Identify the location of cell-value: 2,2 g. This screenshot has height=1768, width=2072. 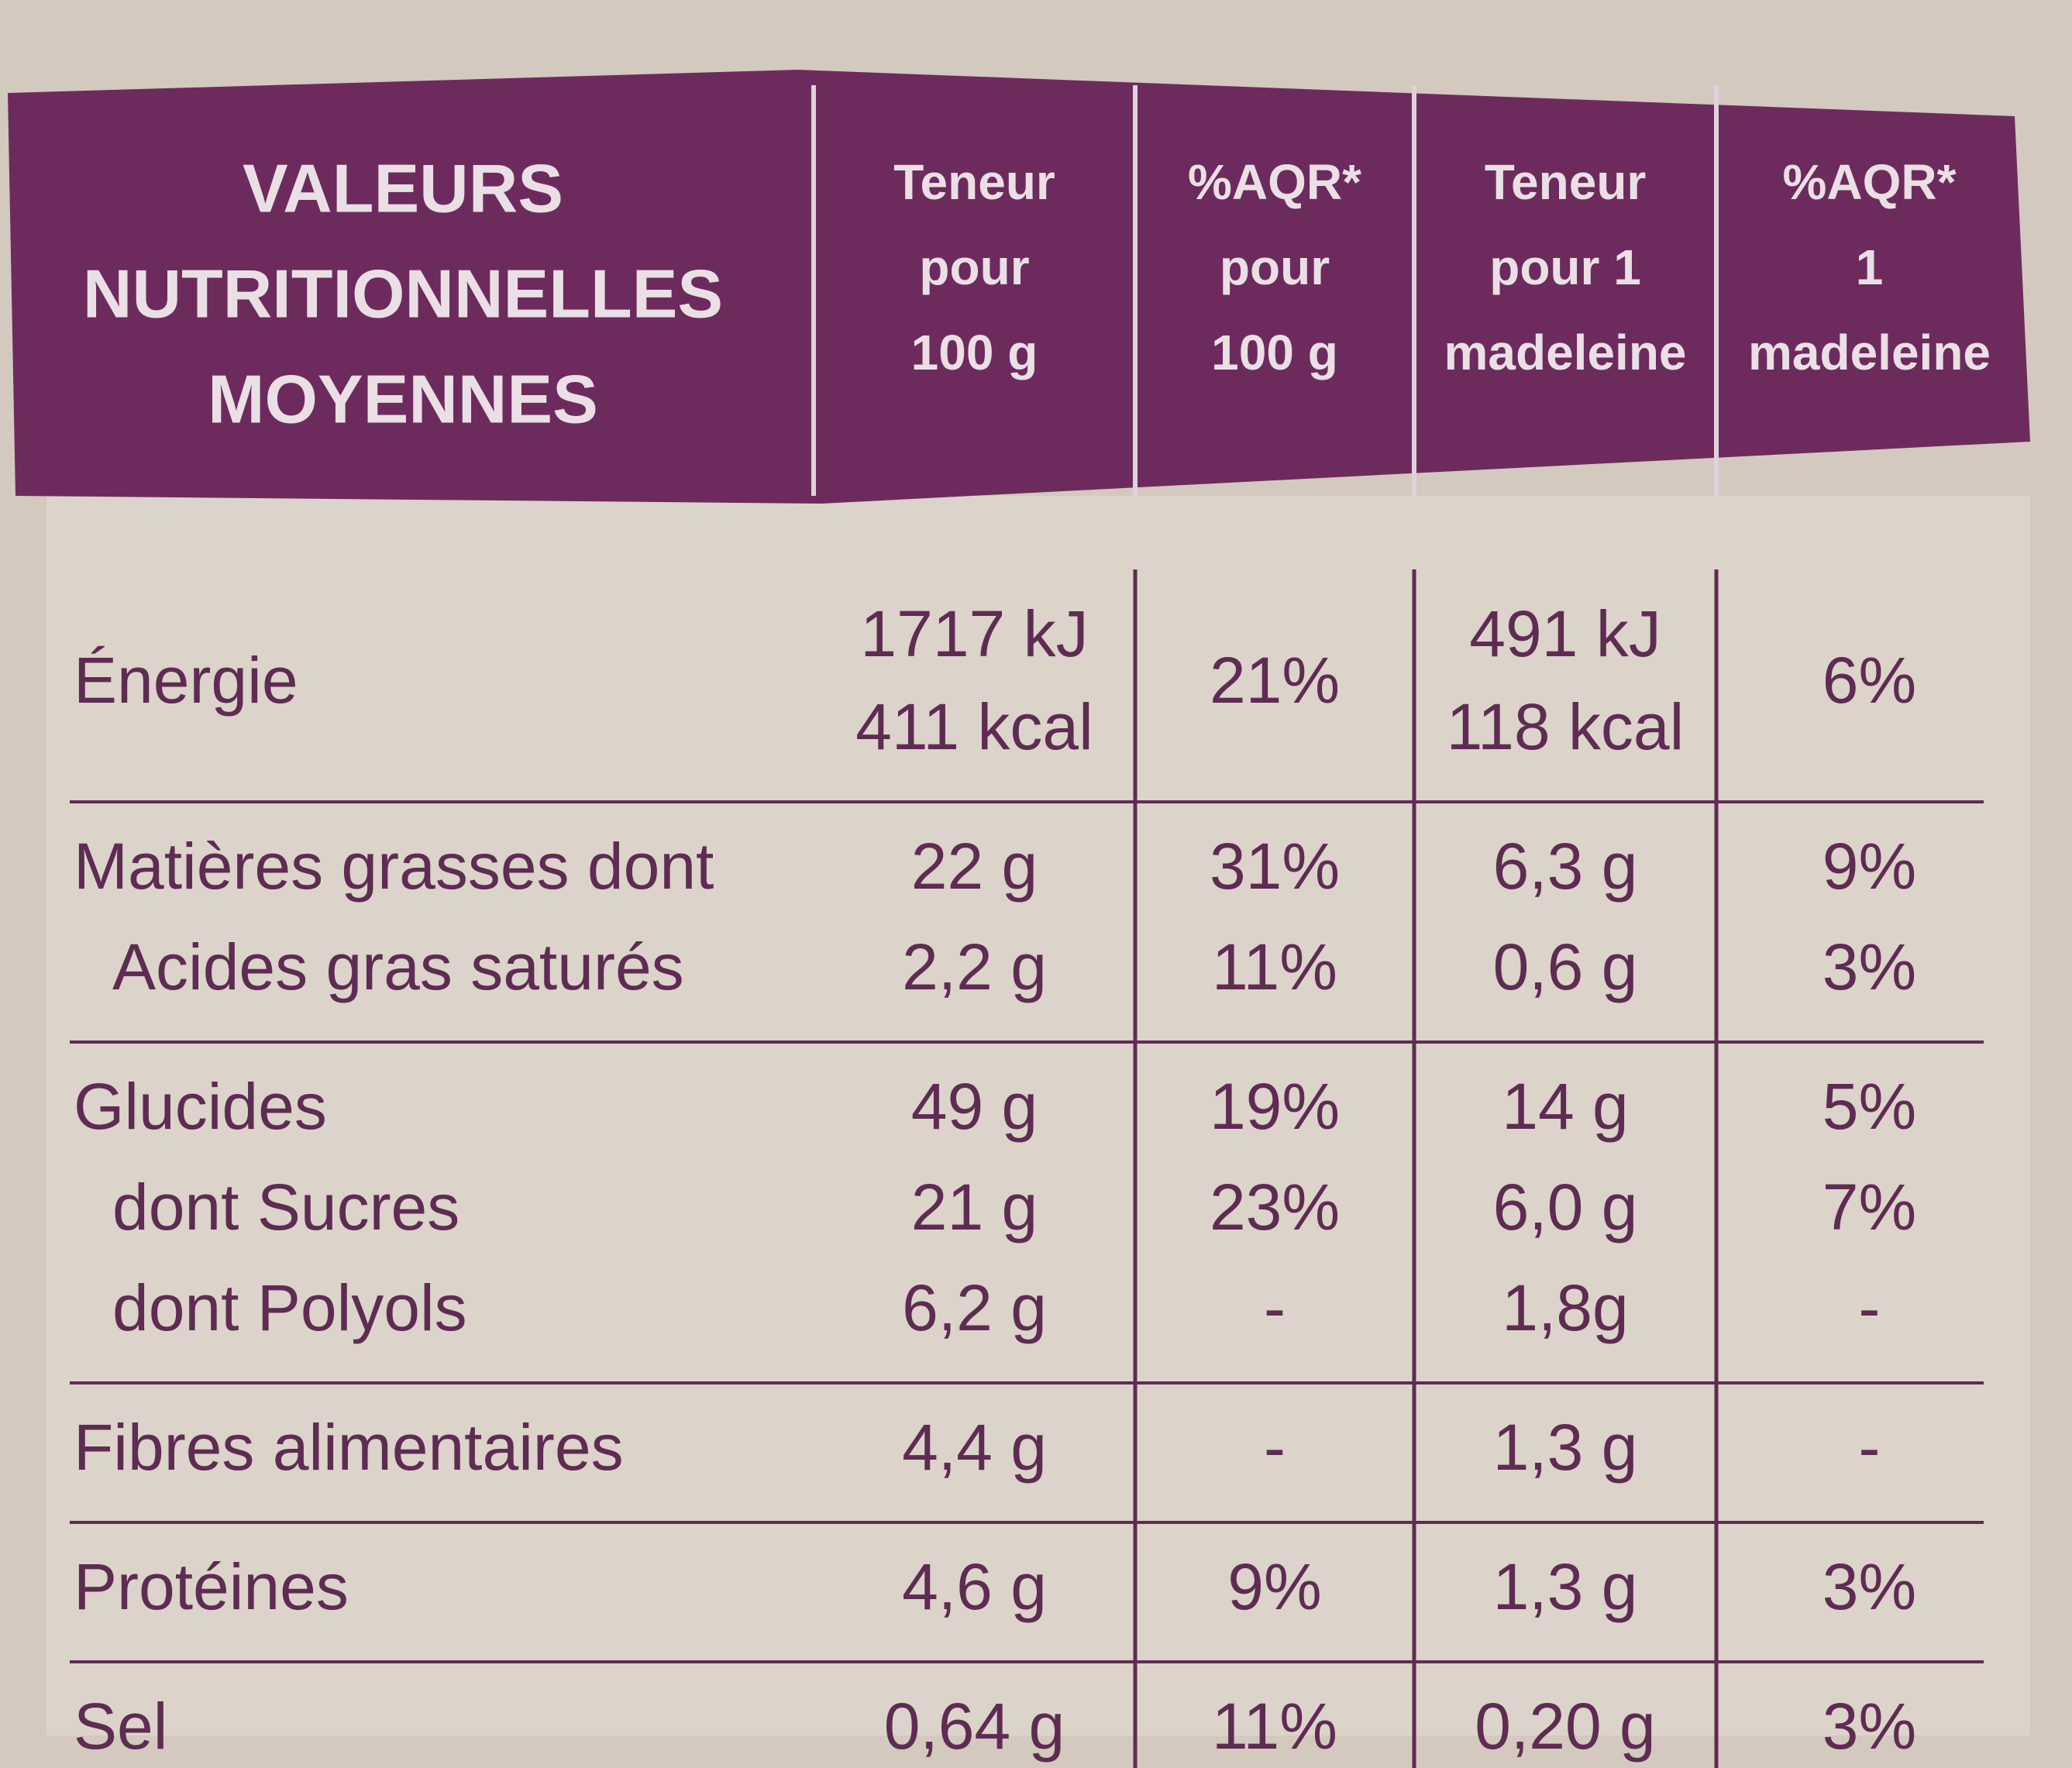
(975, 966).